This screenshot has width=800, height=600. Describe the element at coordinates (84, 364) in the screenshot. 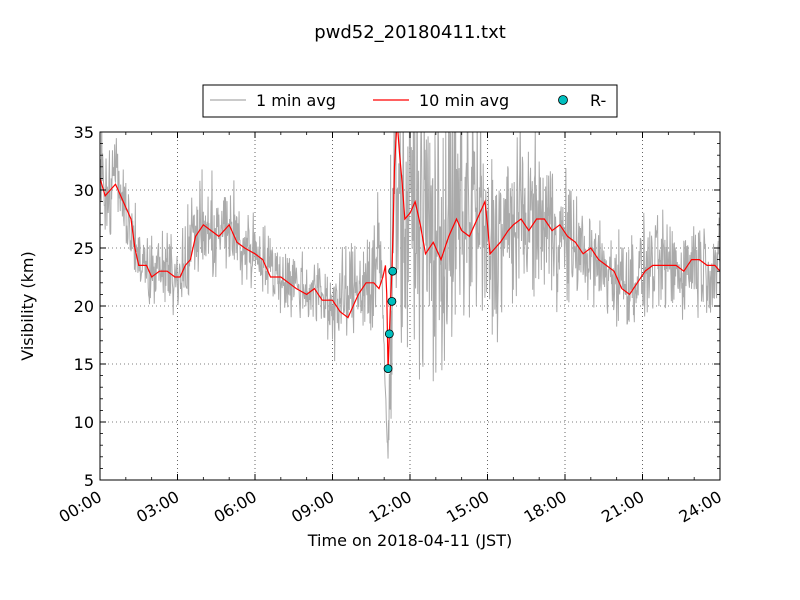

I see `y-tick-label: 15` at that location.